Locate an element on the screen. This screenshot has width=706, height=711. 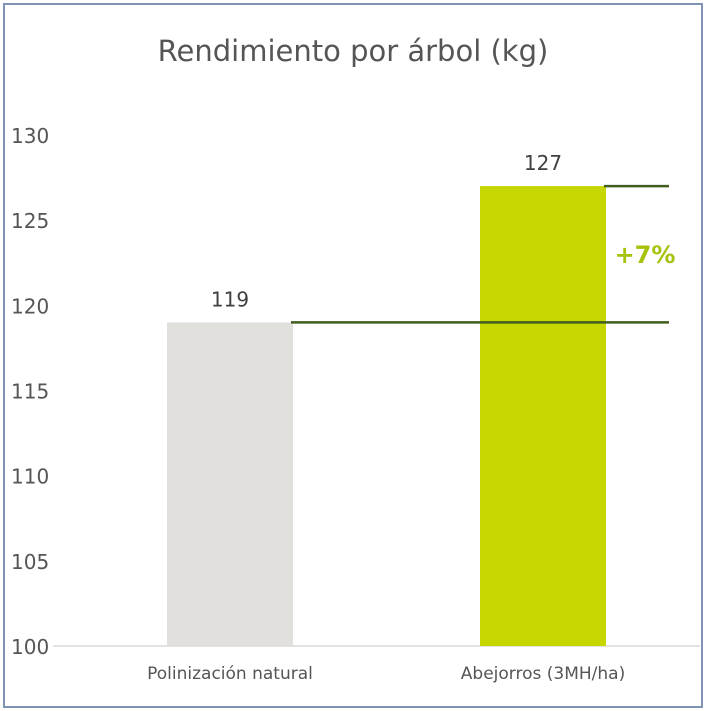
data-label: 127 is located at coordinates (543, 163).